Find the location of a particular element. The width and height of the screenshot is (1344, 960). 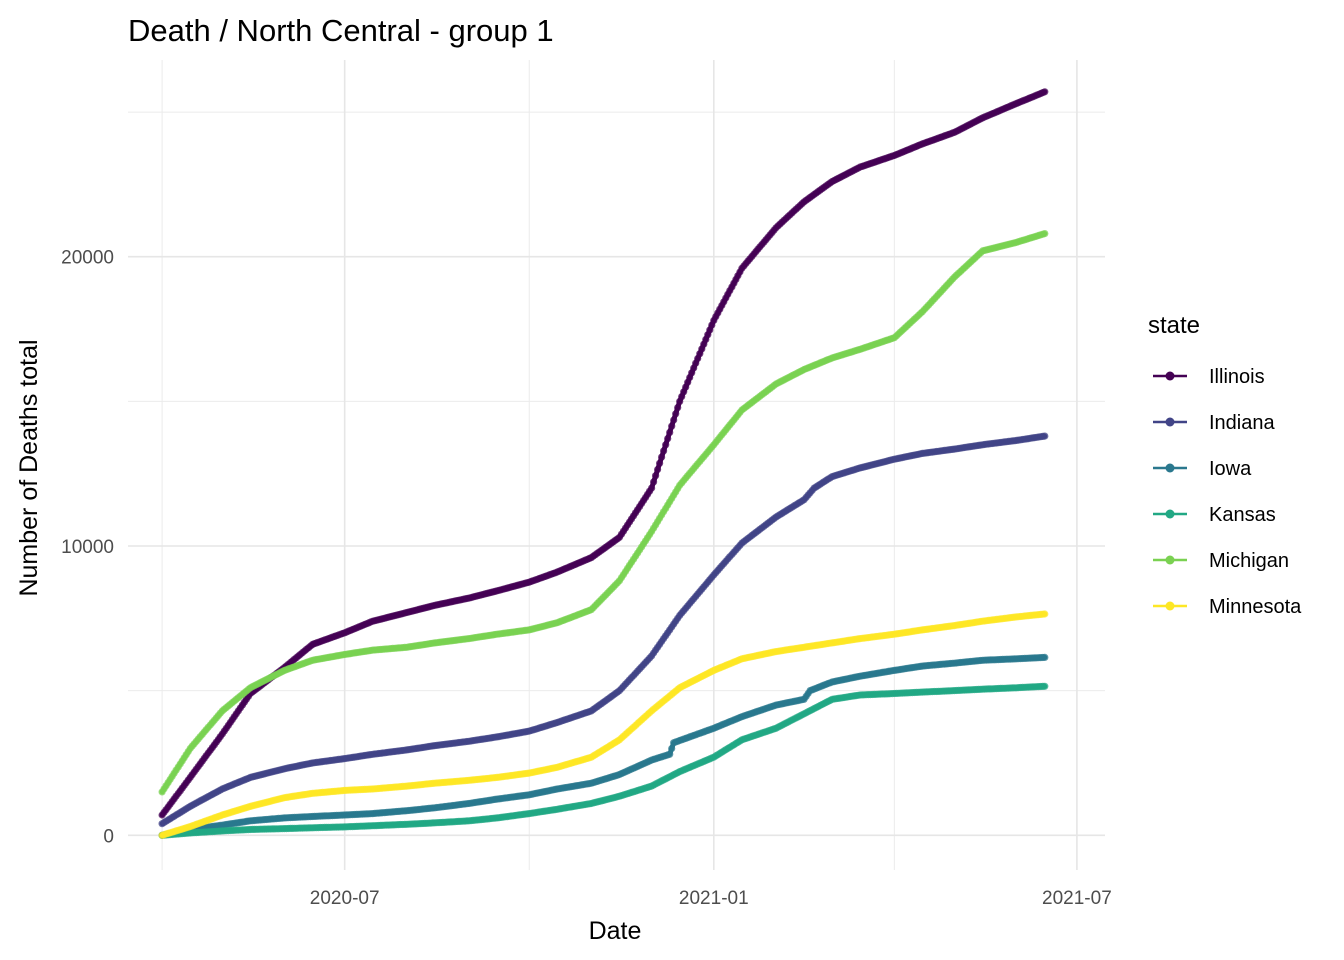

y-tick-label: 10000 is located at coordinates (87, 547).